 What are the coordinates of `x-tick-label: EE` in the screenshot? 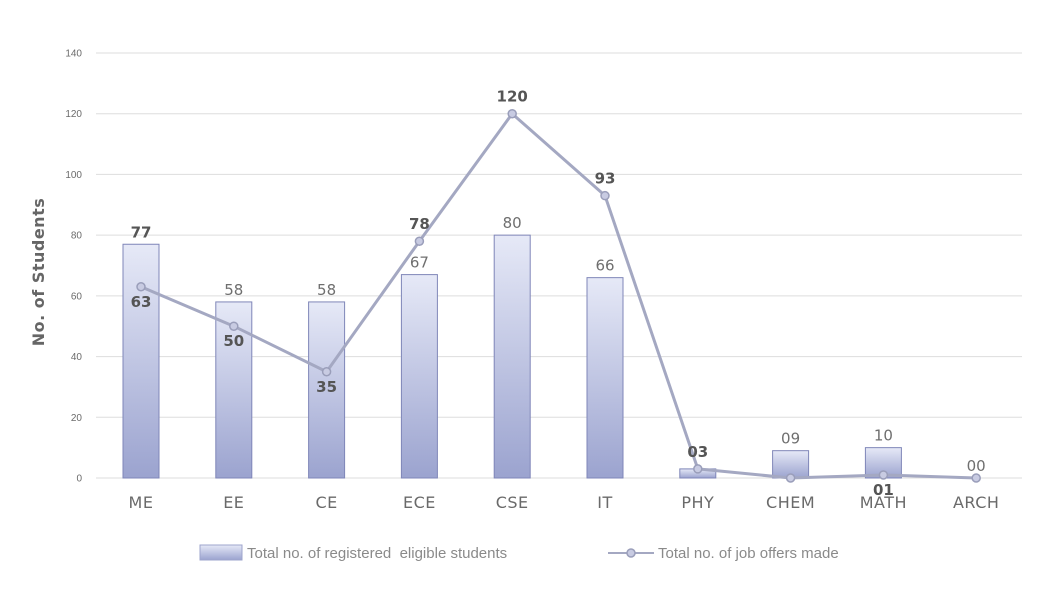 It's located at (233, 502).